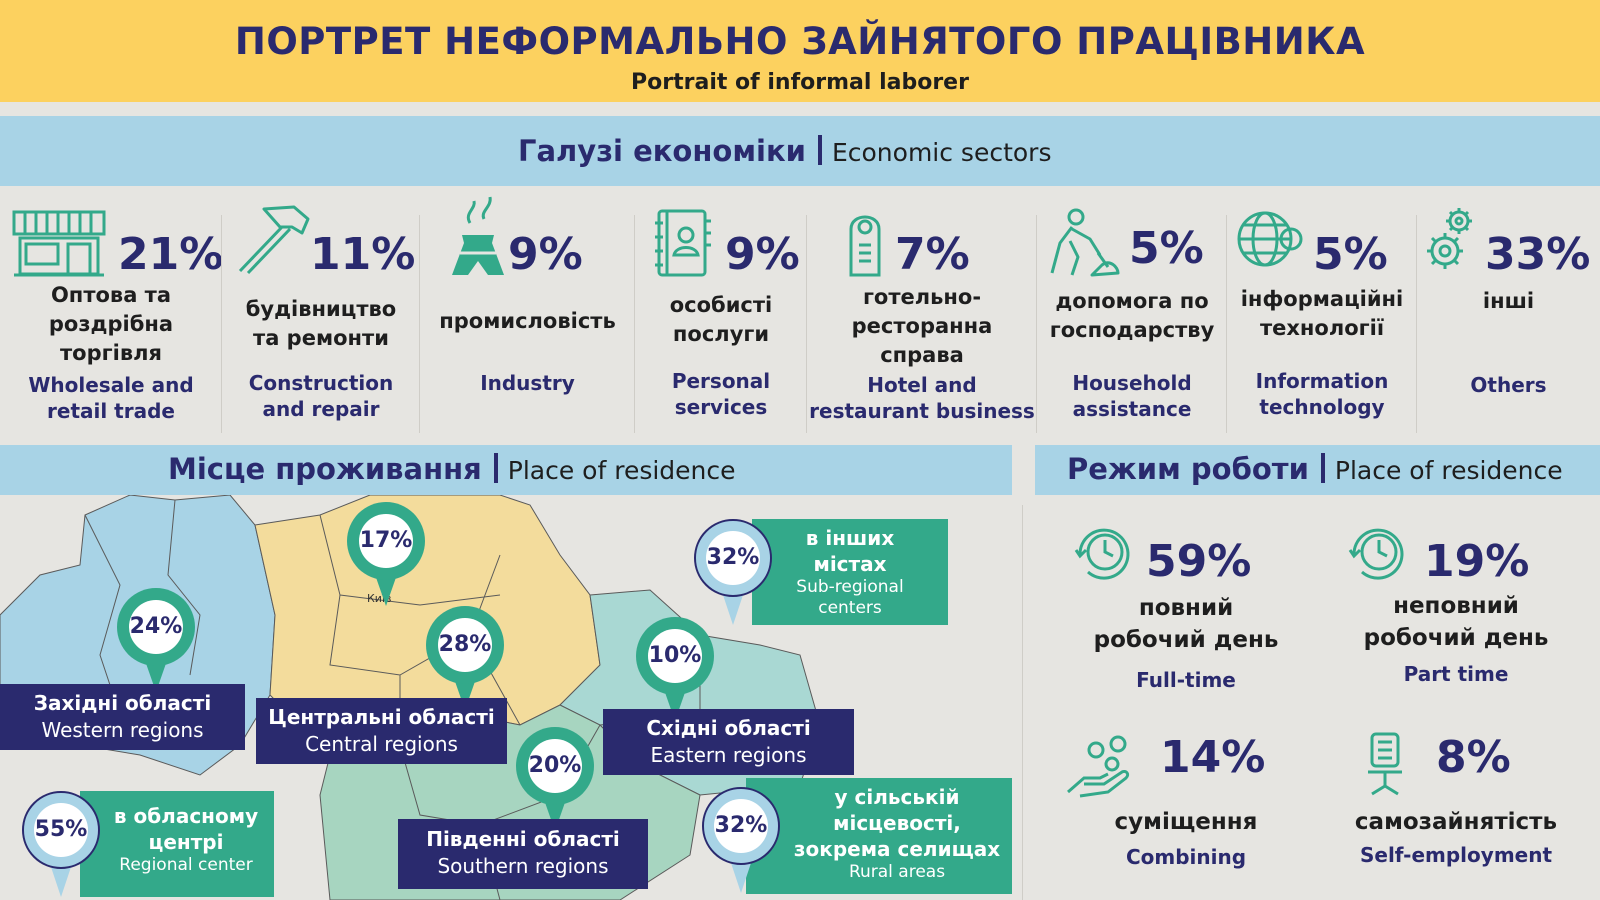 Image resolution: width=1600 pixels, height=900 pixels. What do you see at coordinates (555, 766) in the screenshot?
I see `pin-pct: 20%` at bounding box center [555, 766].